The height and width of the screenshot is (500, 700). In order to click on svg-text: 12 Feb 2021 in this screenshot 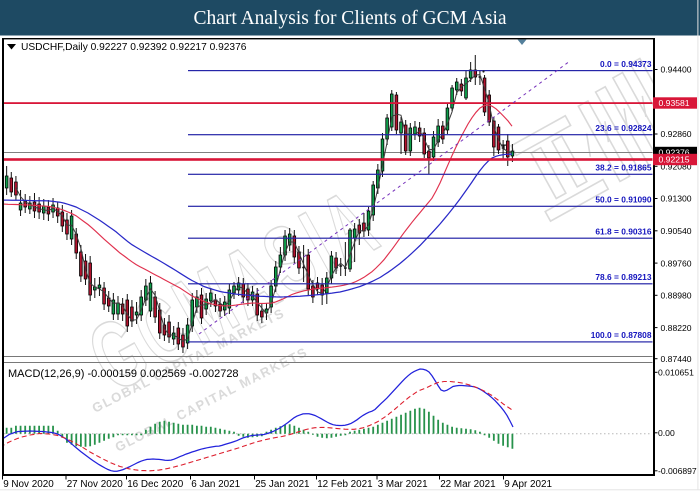, I will do `click(345, 484)`.